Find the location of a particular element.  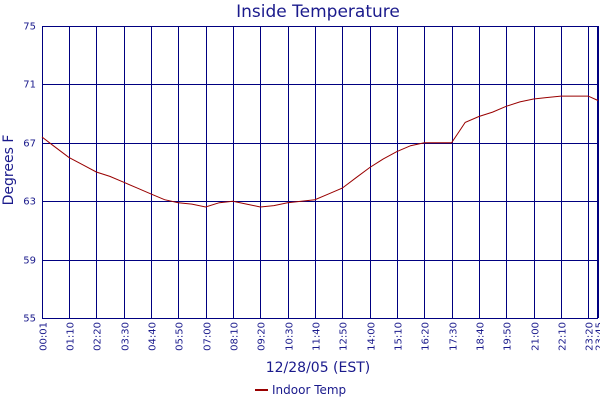

y-tick-label: 59 is located at coordinates (29, 261).